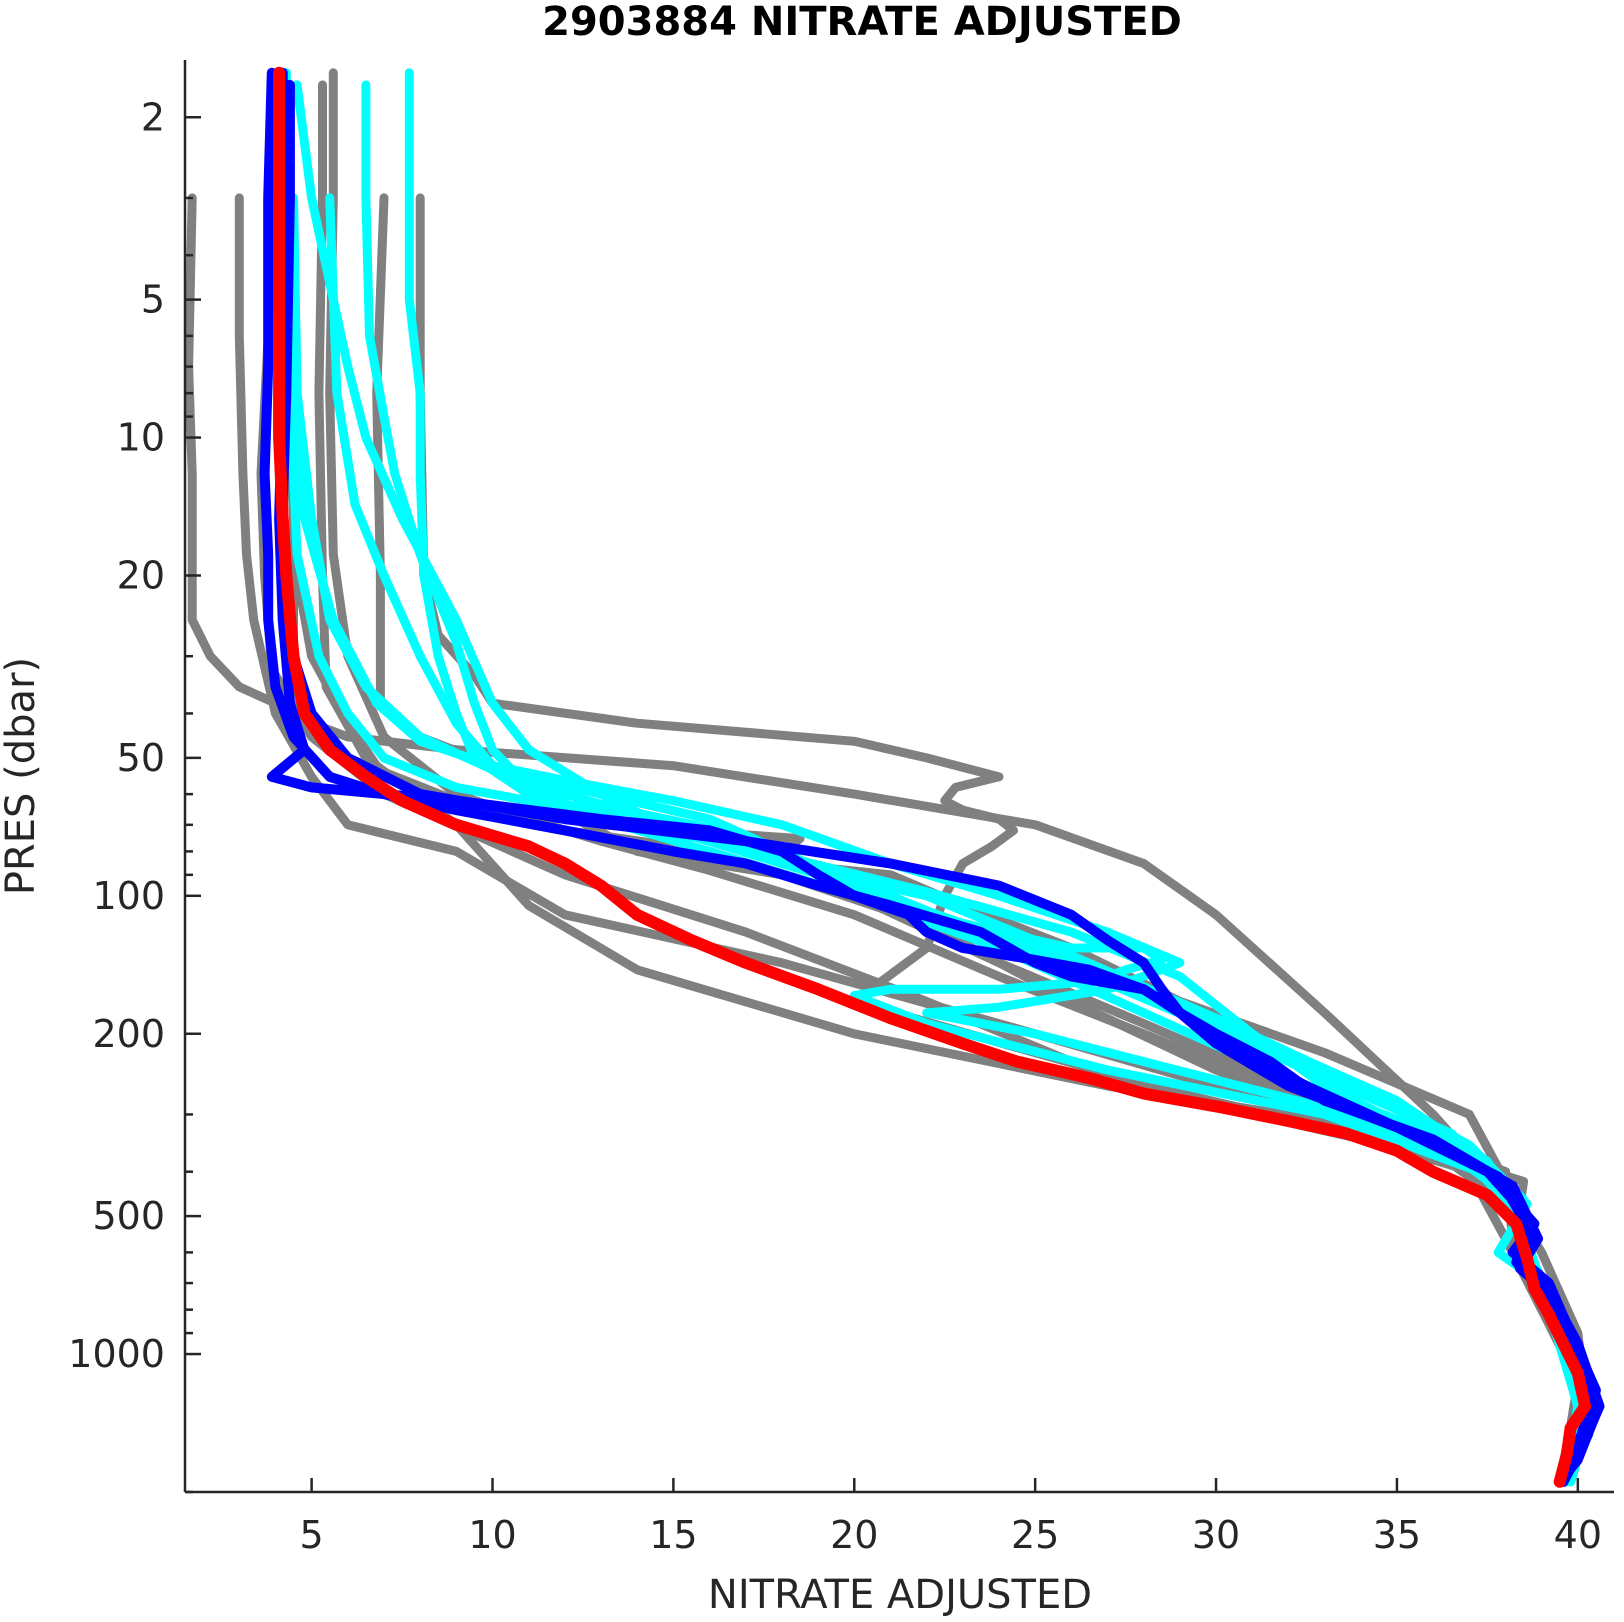 The width and height of the screenshot is (1624, 1622). Describe the element at coordinates (128, 1034) in the screenshot. I see `y-tick-label-200: 200` at that location.